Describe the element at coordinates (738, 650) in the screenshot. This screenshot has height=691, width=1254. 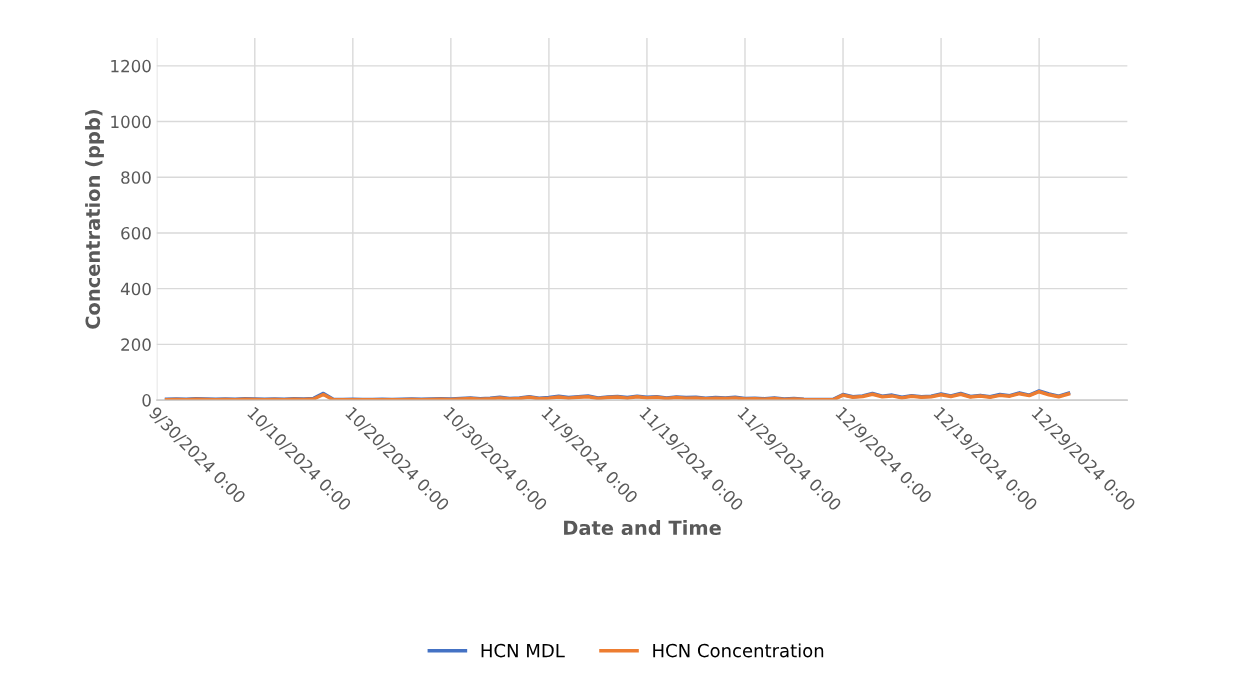
I see `legend-label: HCN Concentration` at that location.